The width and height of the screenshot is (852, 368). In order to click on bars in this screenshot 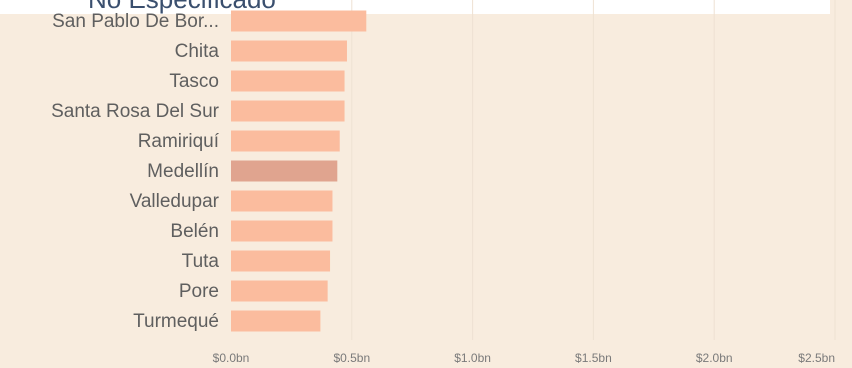, I will do `click(299, 171)`.